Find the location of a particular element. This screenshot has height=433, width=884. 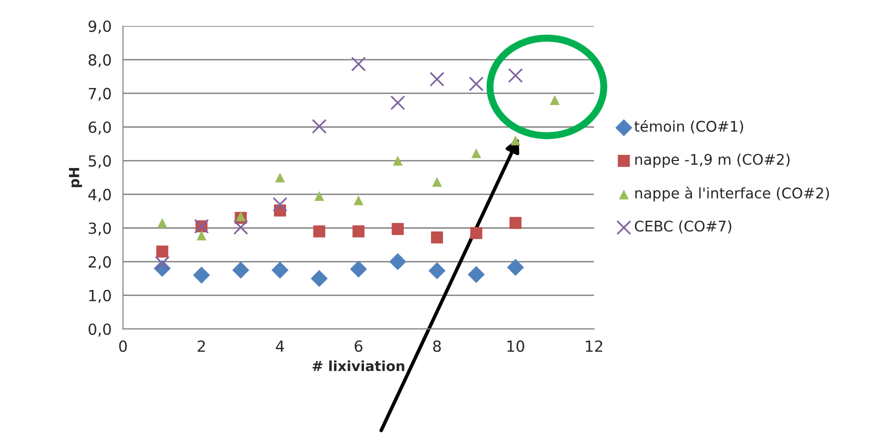

y-tick-label: 4,0 is located at coordinates (99, 195).